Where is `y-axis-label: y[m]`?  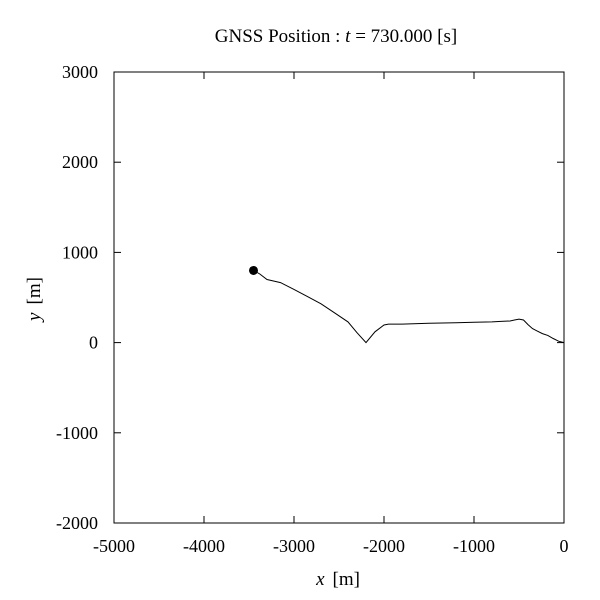 y-axis-label: y[m] is located at coordinates (34, 300).